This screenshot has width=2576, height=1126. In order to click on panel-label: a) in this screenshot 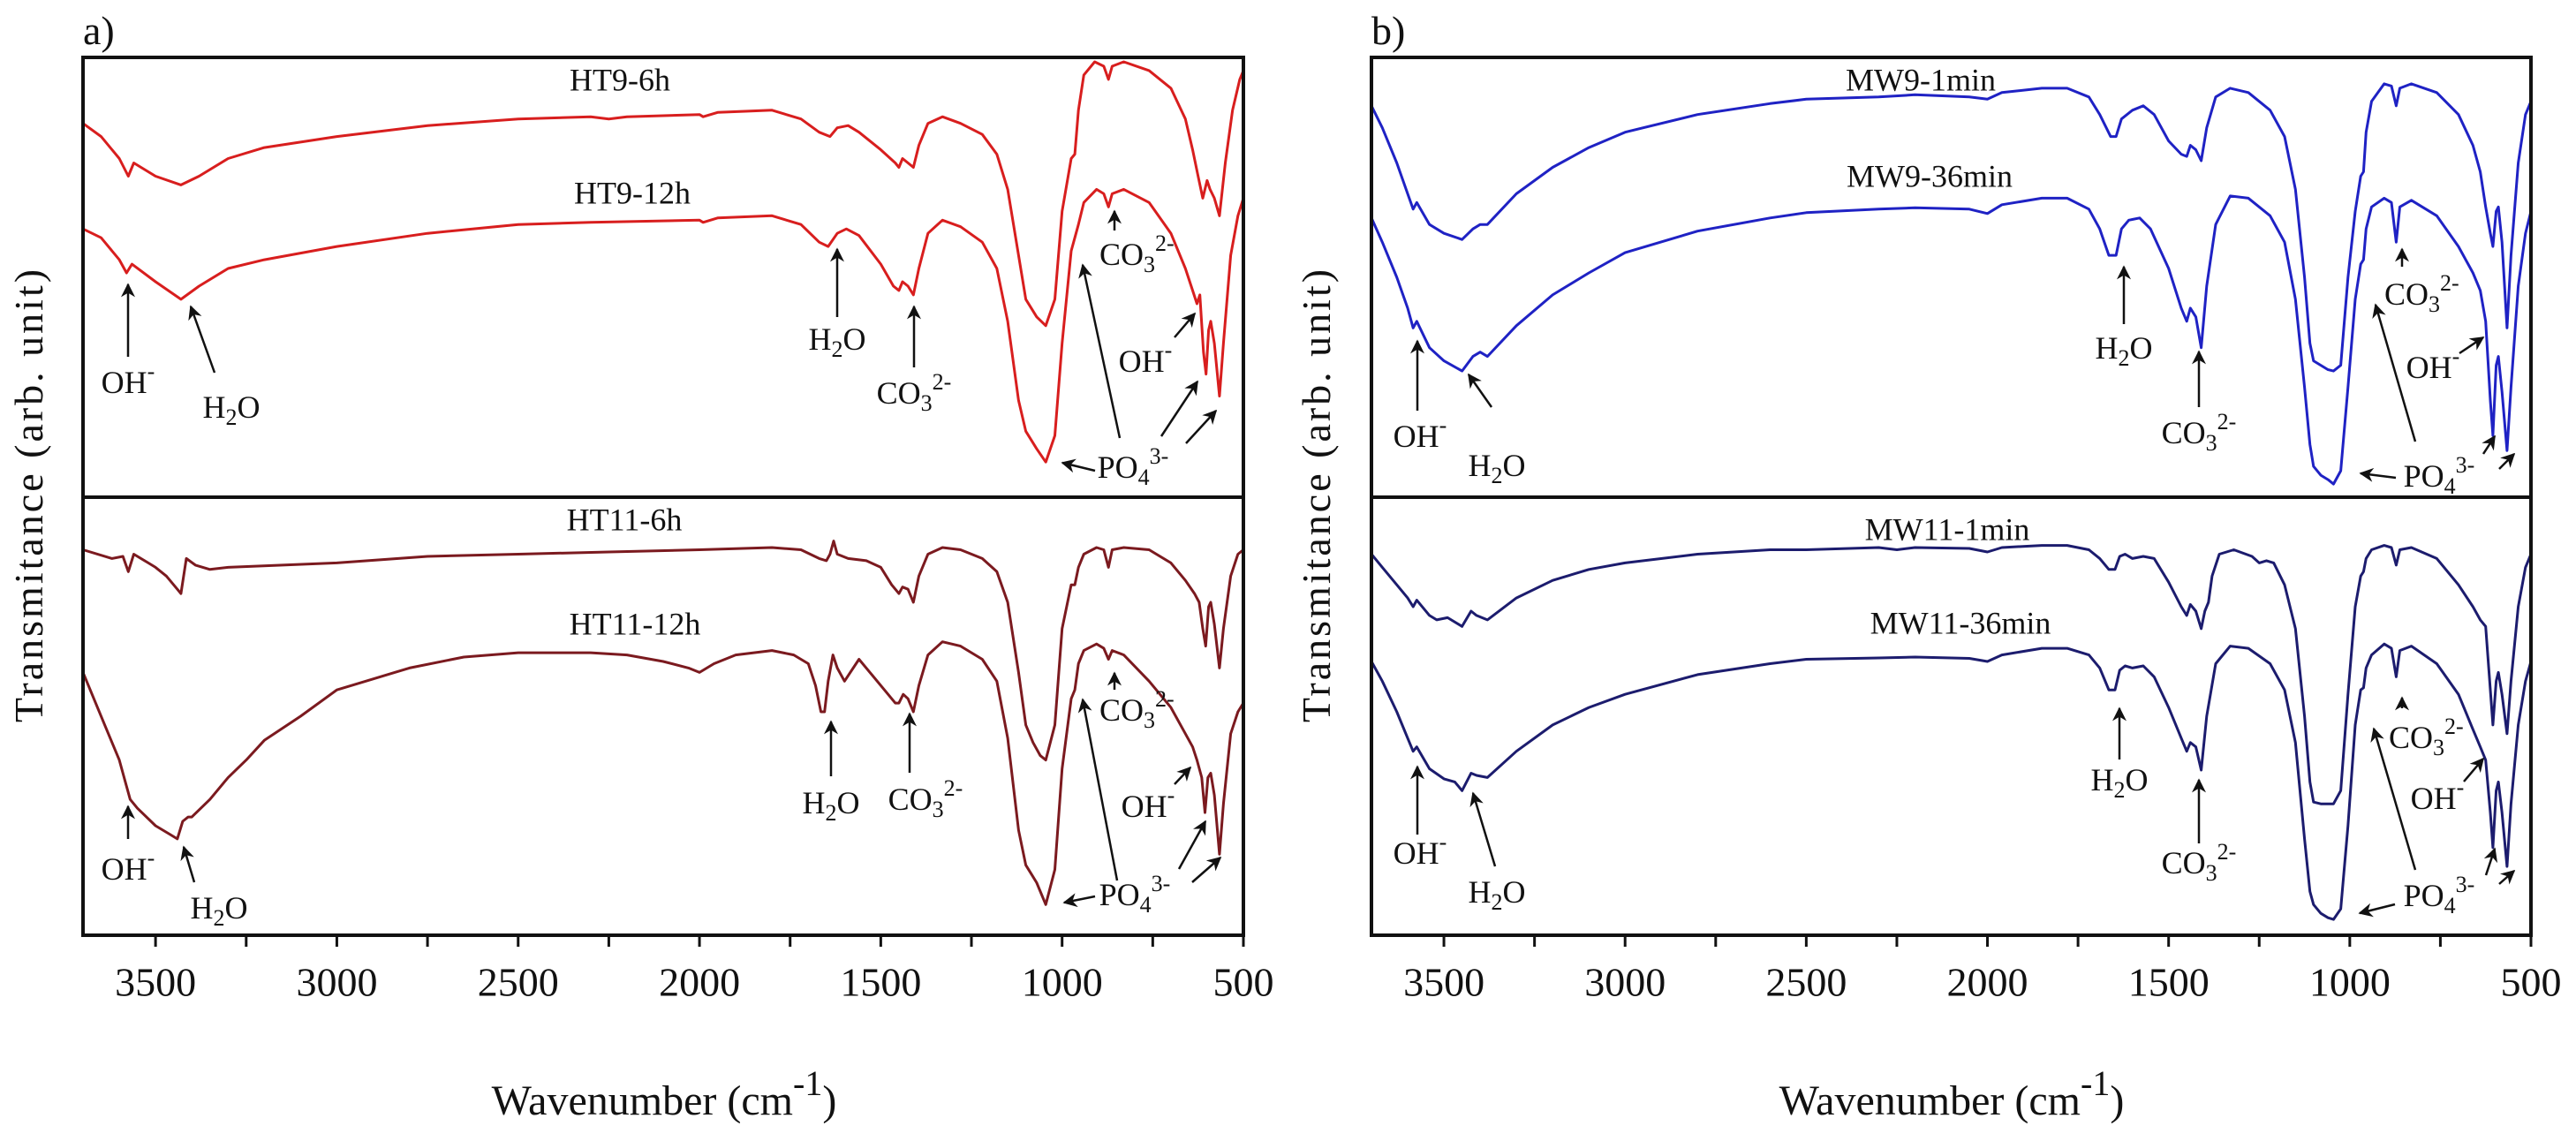, I will do `click(99, 31)`.